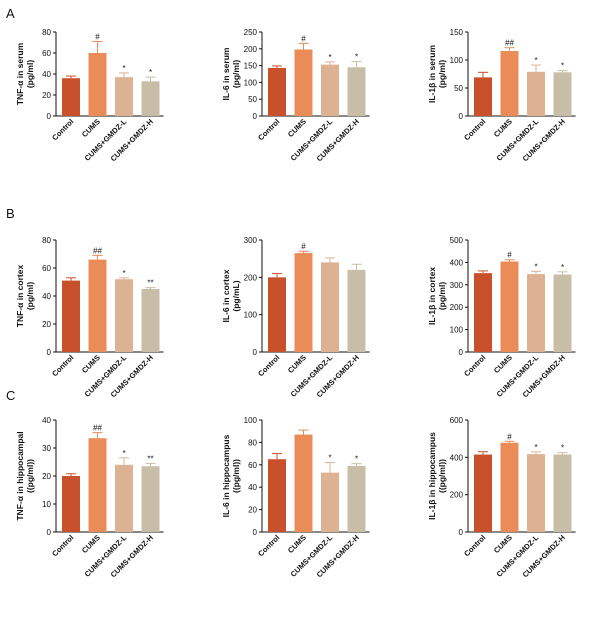 The height and width of the screenshot is (624, 592). I want to click on chart-1-category-label-1: CUMS, so click(297, 128).